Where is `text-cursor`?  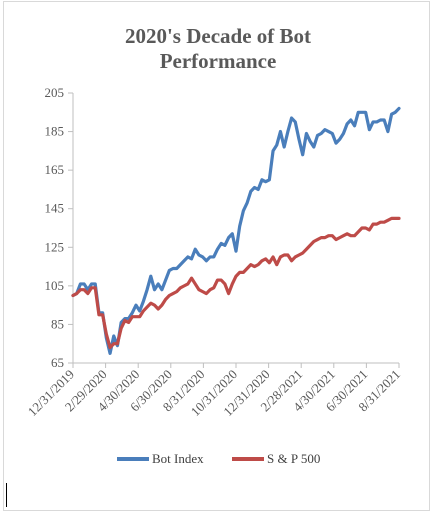 text-cursor is located at coordinates (6, 495).